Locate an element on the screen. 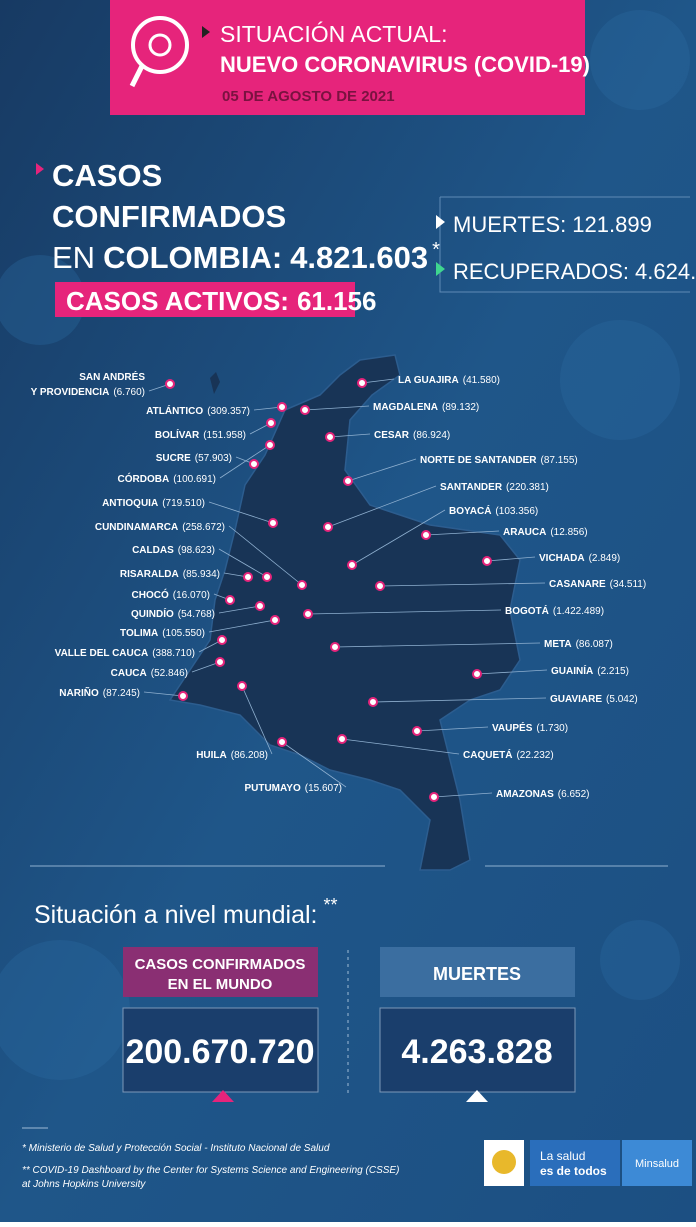  department-label: CALDAS (98.623) is located at coordinates (173, 550).